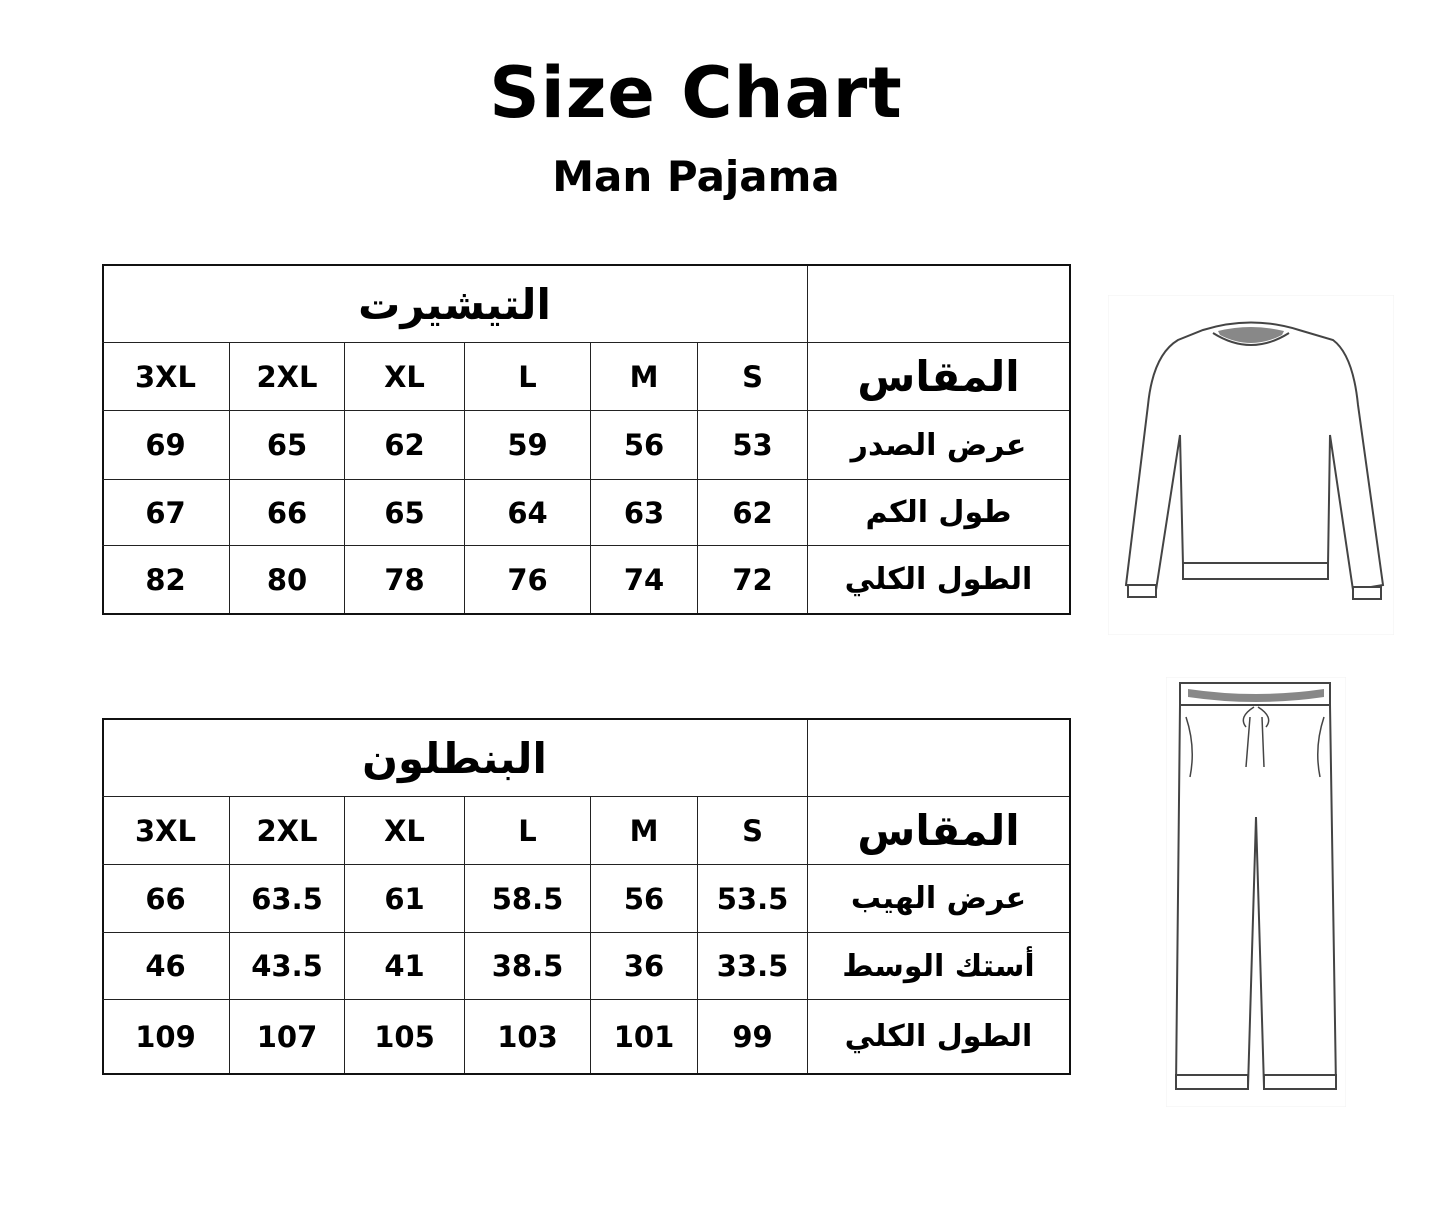 The image size is (1445, 1219). What do you see at coordinates (1251, 465) in the screenshot?
I see `sweatshirt-icon` at bounding box center [1251, 465].